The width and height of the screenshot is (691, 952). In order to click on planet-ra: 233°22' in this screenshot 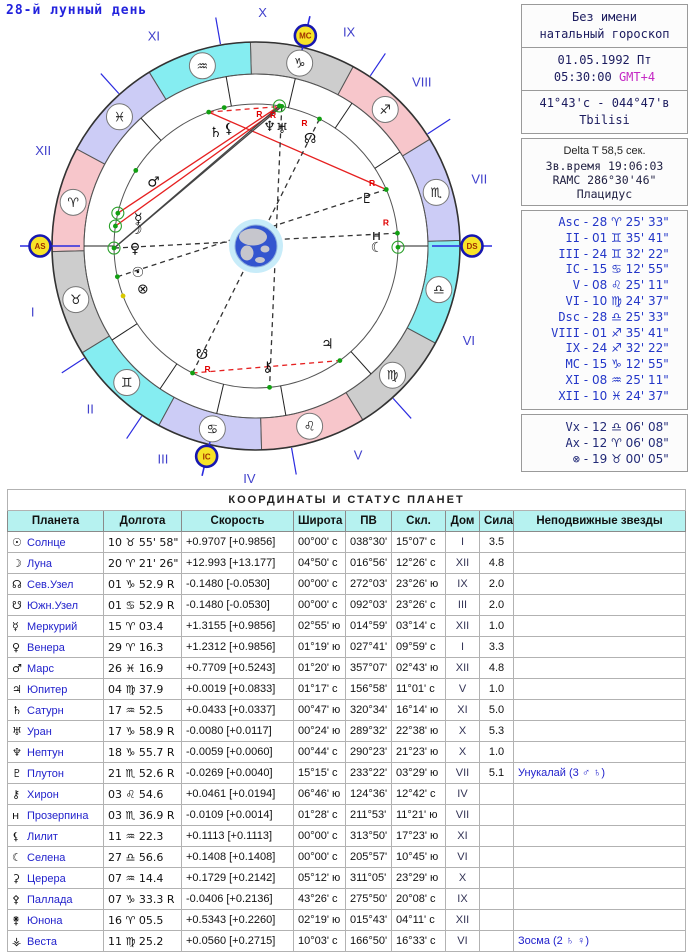, I will do `click(368, 773)`.